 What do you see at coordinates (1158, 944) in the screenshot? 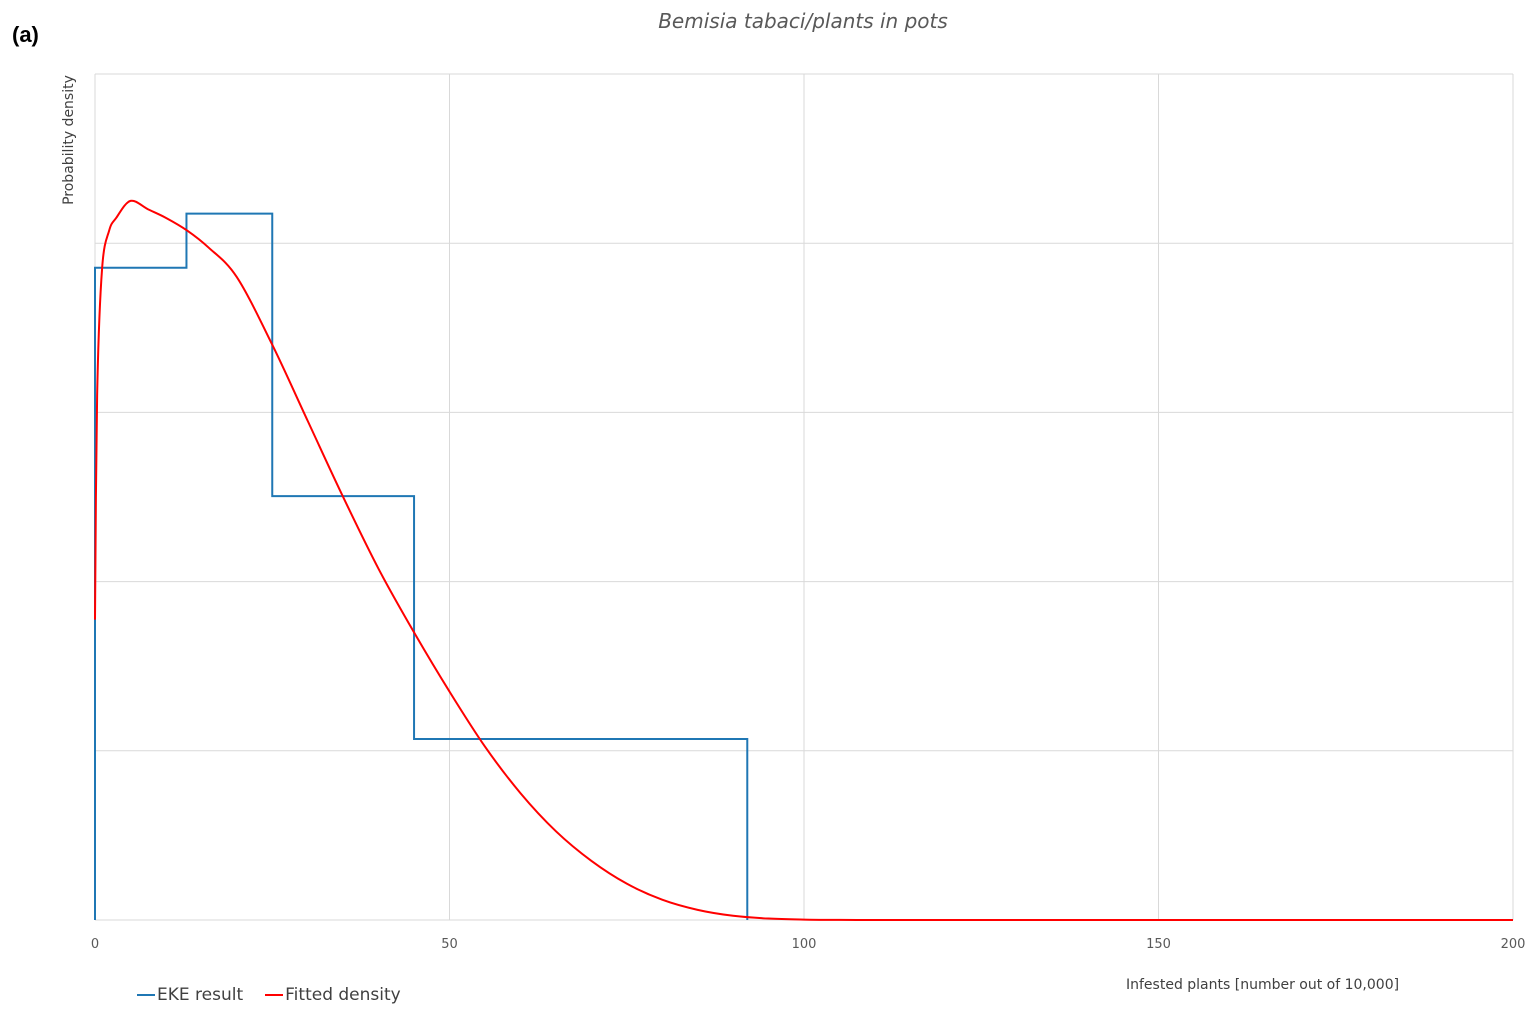
I see `x-tick-label-3: 150` at bounding box center [1158, 944].